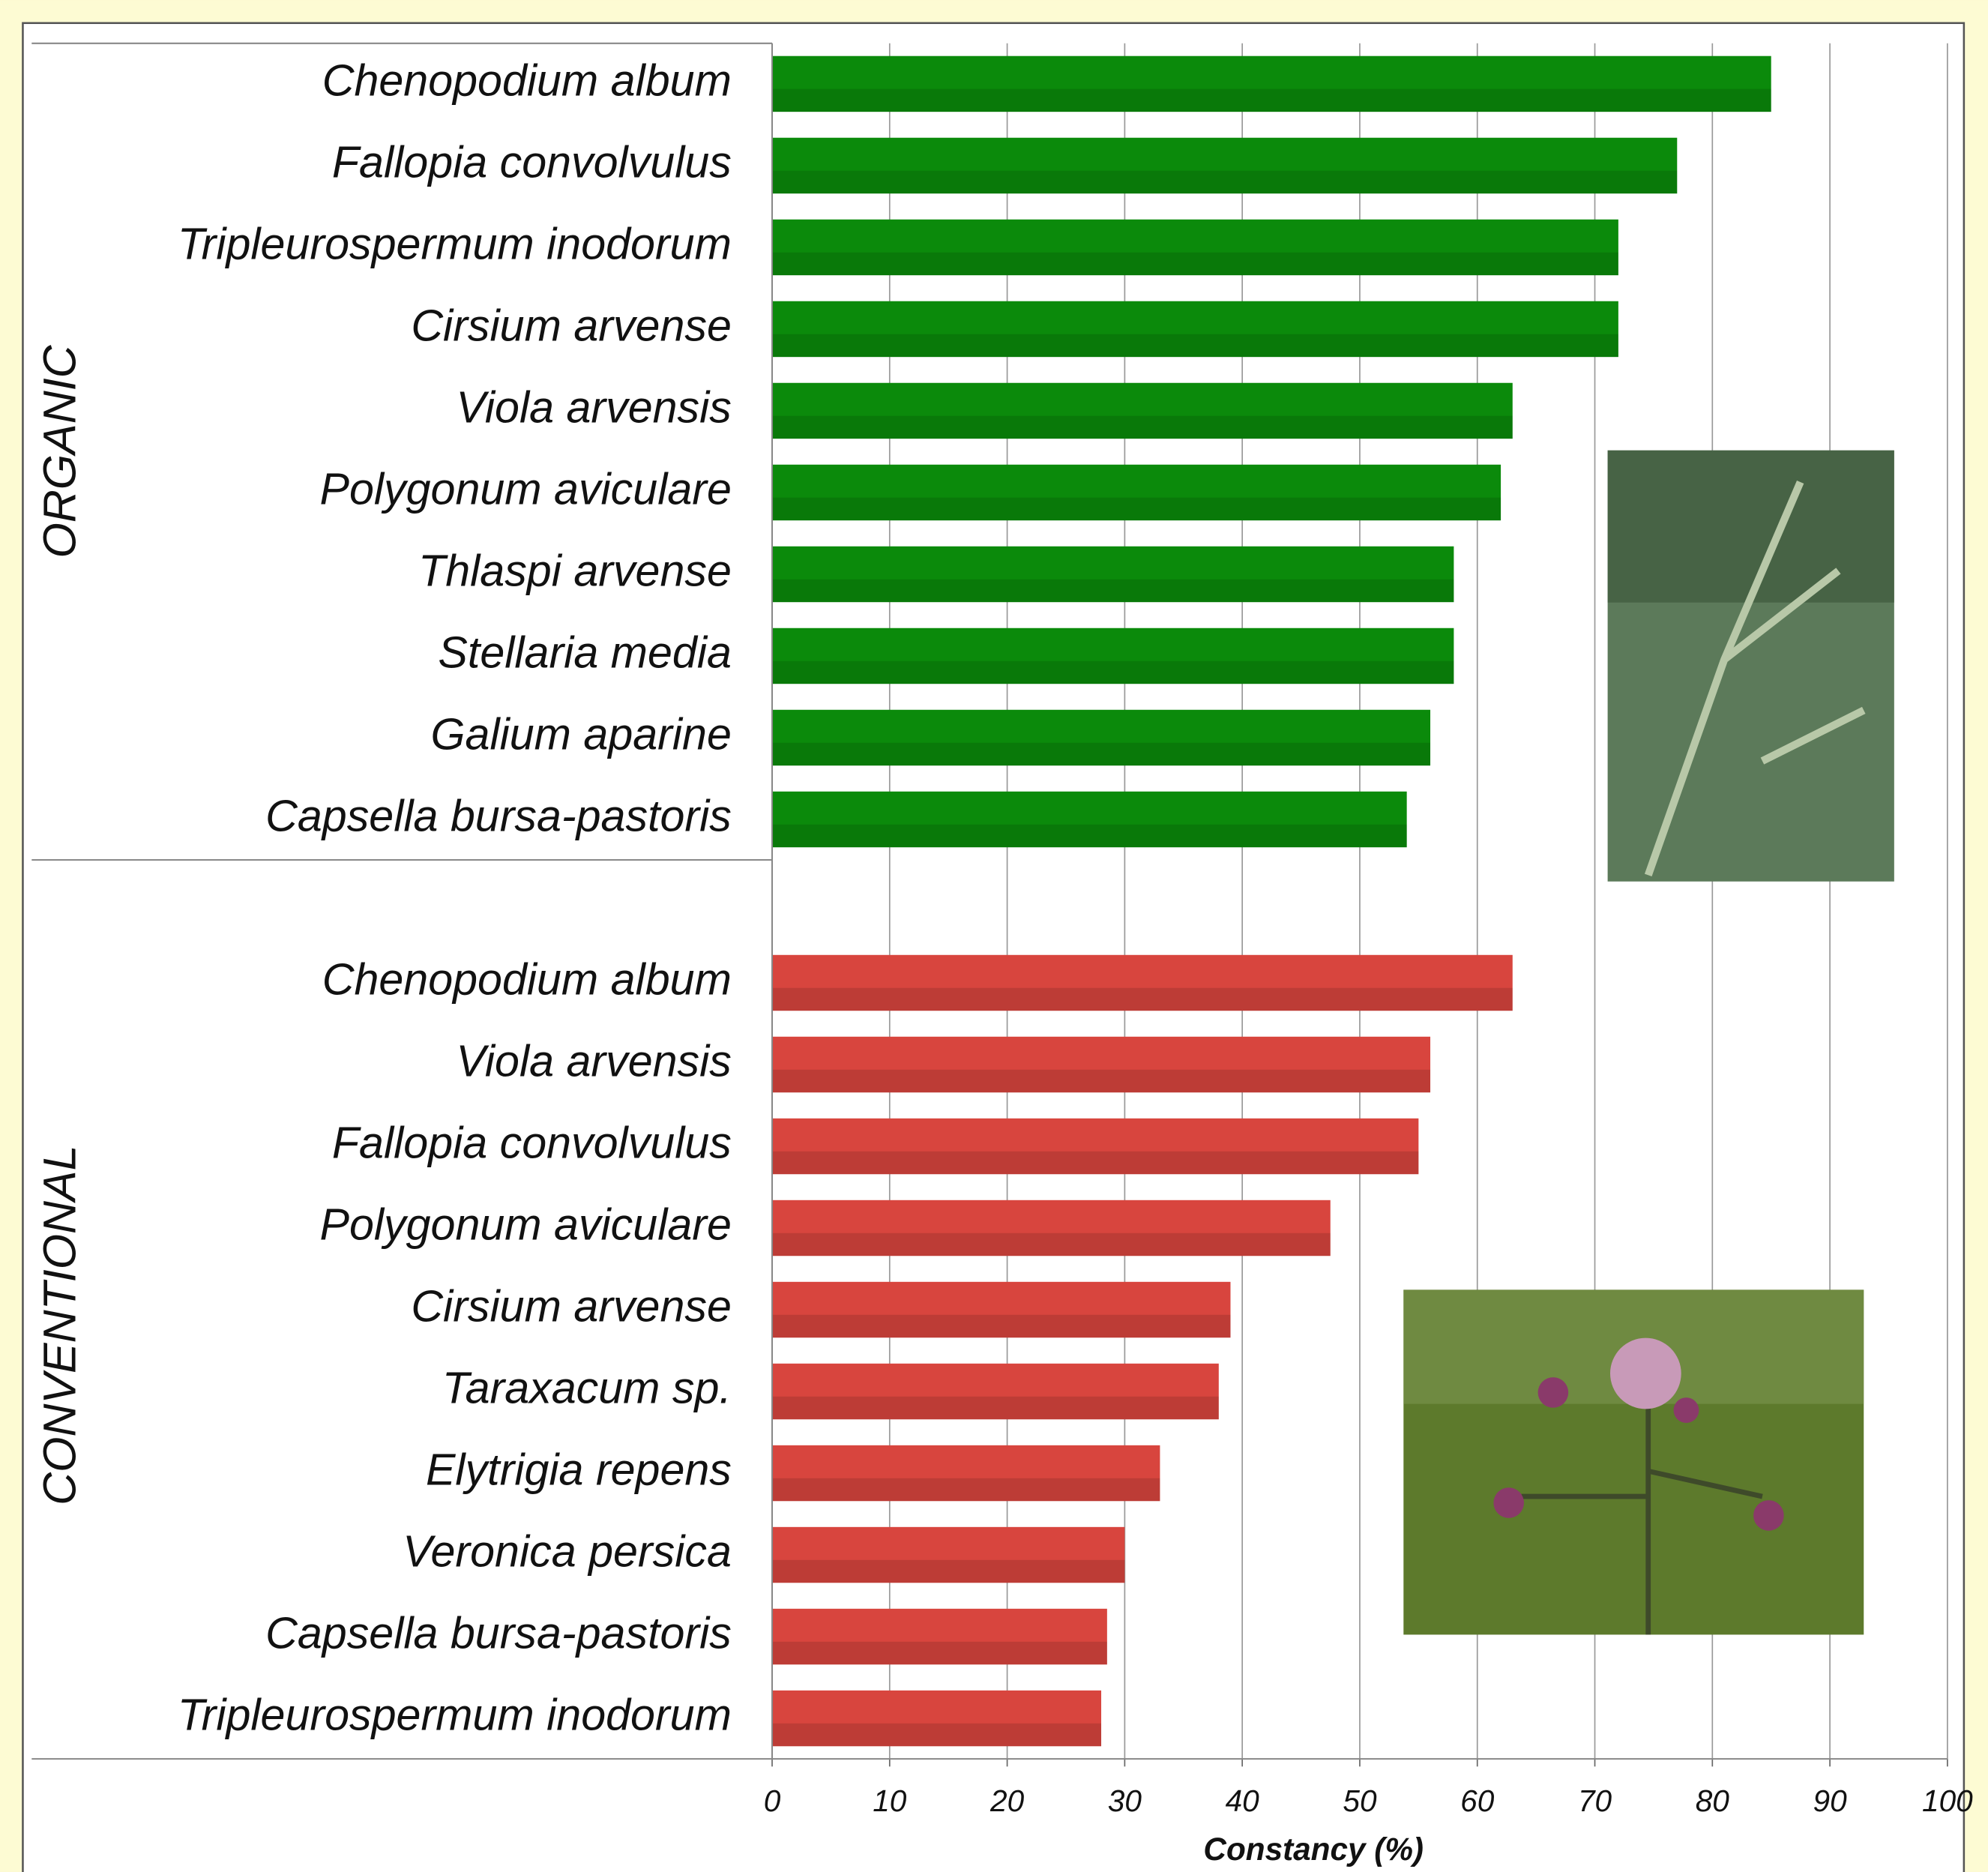 The image size is (1988, 1872). I want to click on x-tick-label: 40, so click(1243, 1801).